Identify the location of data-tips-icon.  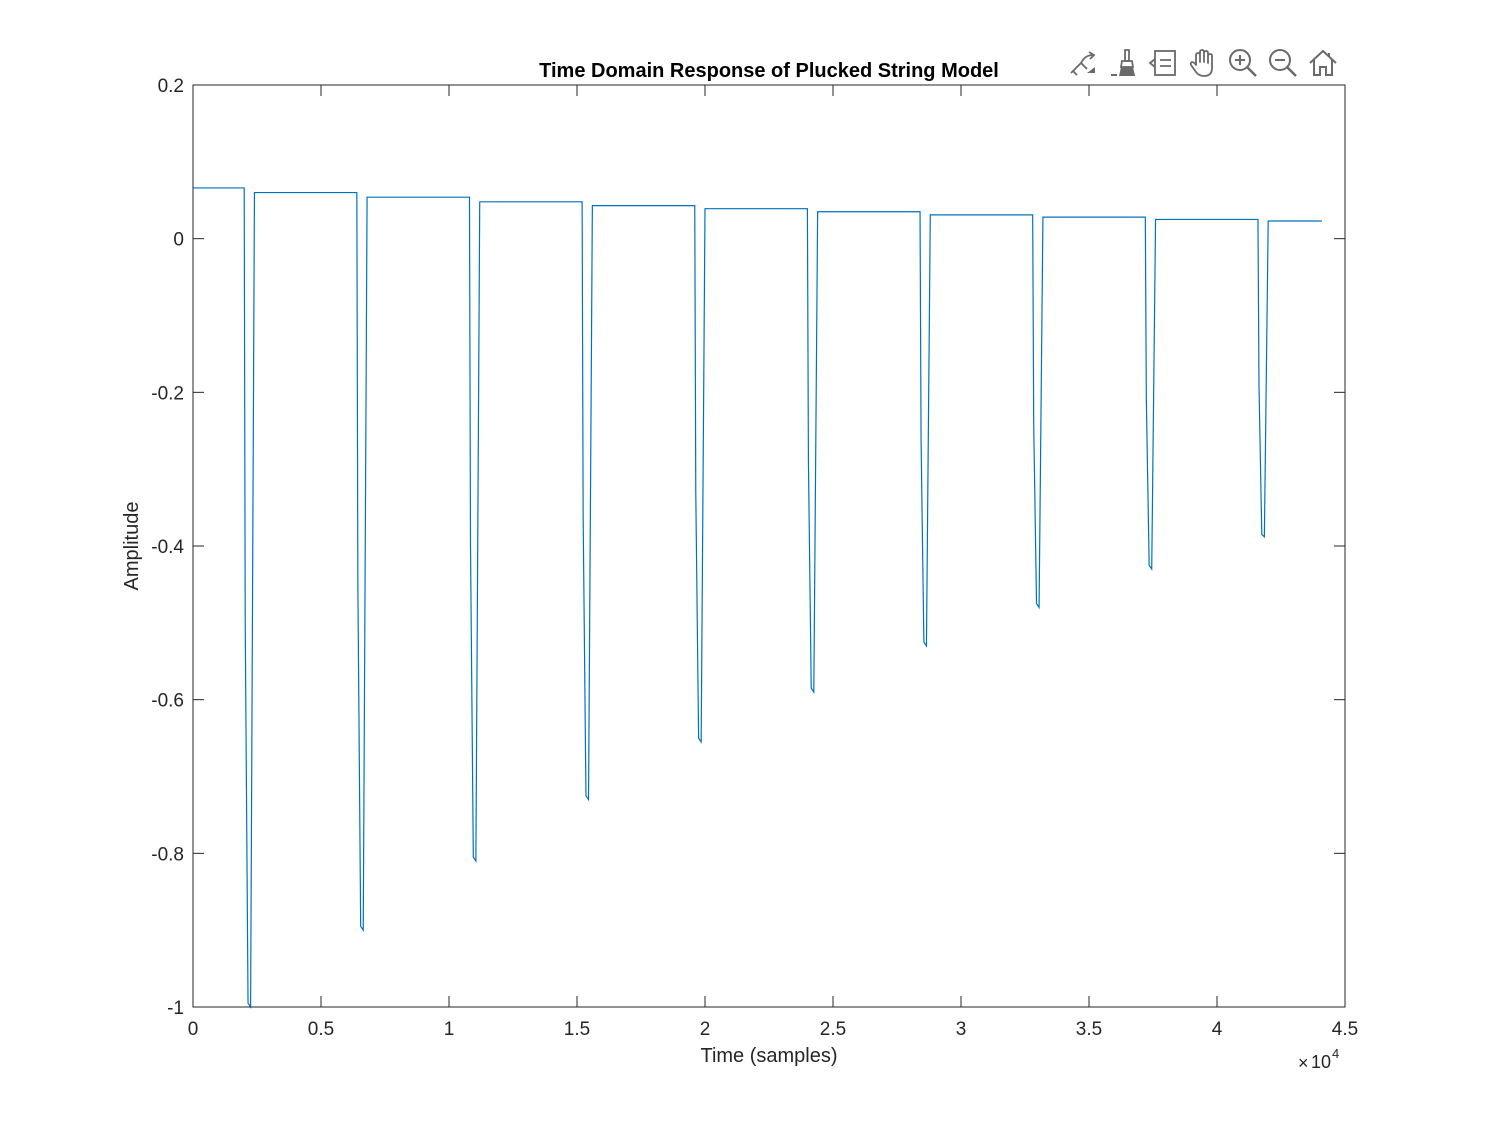
(1162, 63).